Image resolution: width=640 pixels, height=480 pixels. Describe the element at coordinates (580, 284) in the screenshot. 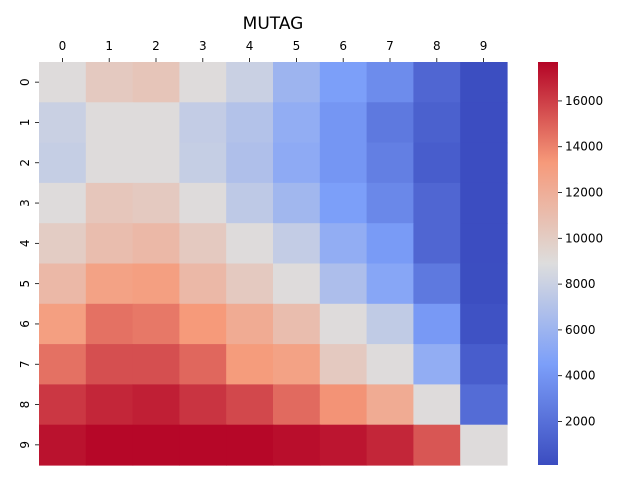

I see `colorbar-tick-label: 8000` at that location.